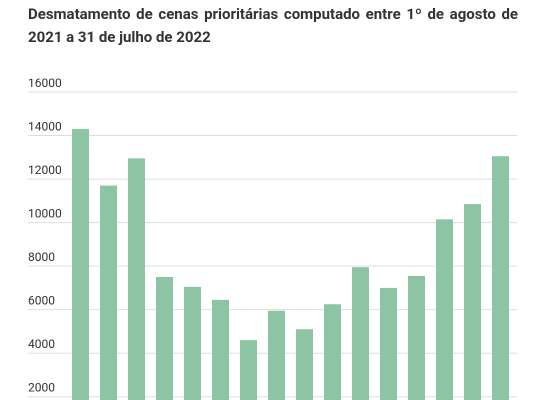 This screenshot has height=400, width=544. Describe the element at coordinates (45, 170) in the screenshot. I see `y-tick-label: 12000` at that location.